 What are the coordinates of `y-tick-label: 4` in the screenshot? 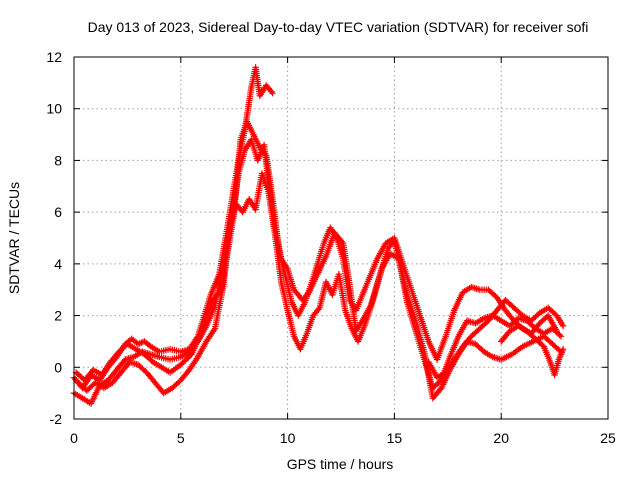 It's located at (58, 264).